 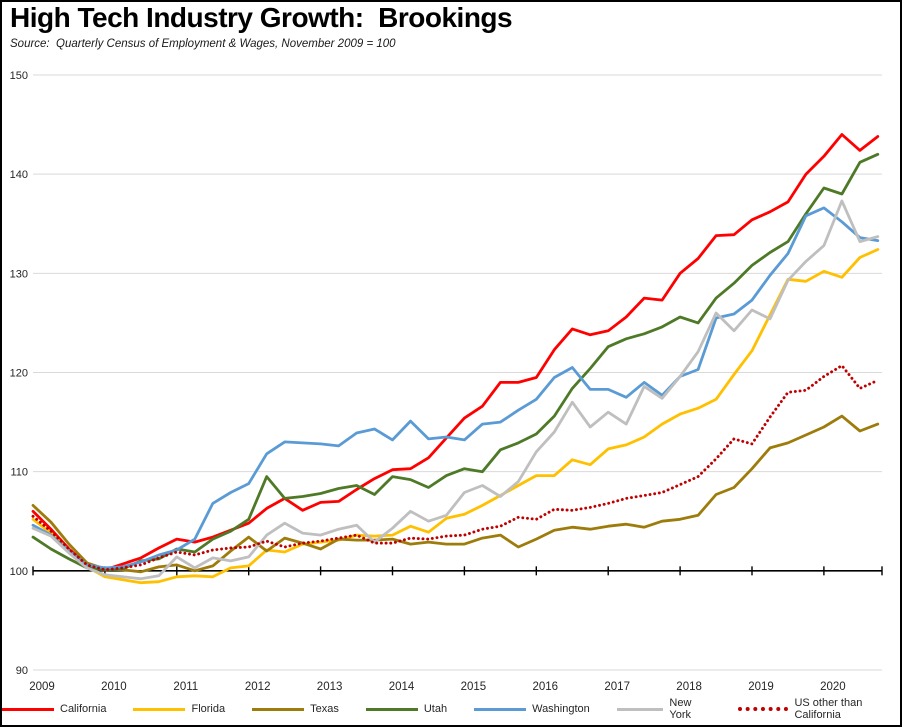 What do you see at coordinates (324, 709) in the screenshot?
I see `legend-label: Texas` at bounding box center [324, 709].